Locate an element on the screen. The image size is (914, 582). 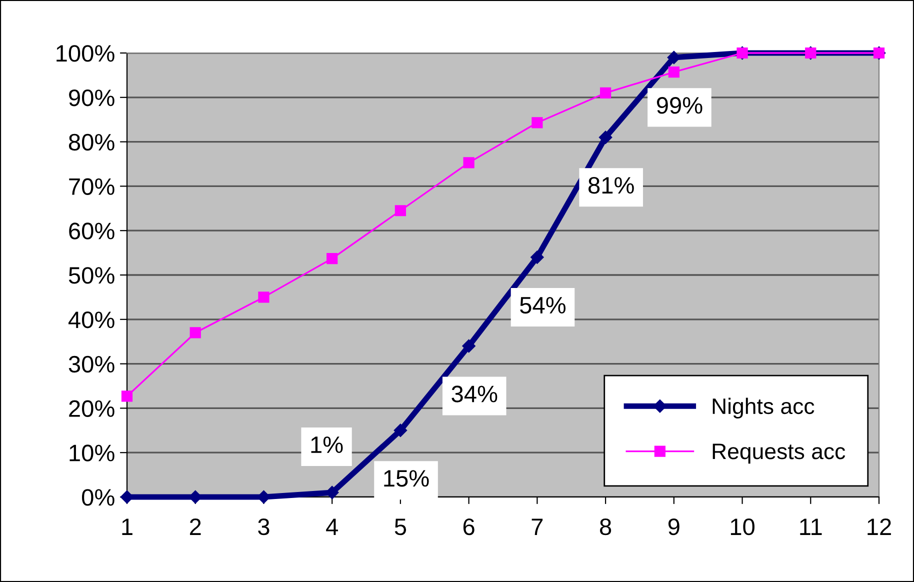
data-label: 54% is located at coordinates (543, 305).